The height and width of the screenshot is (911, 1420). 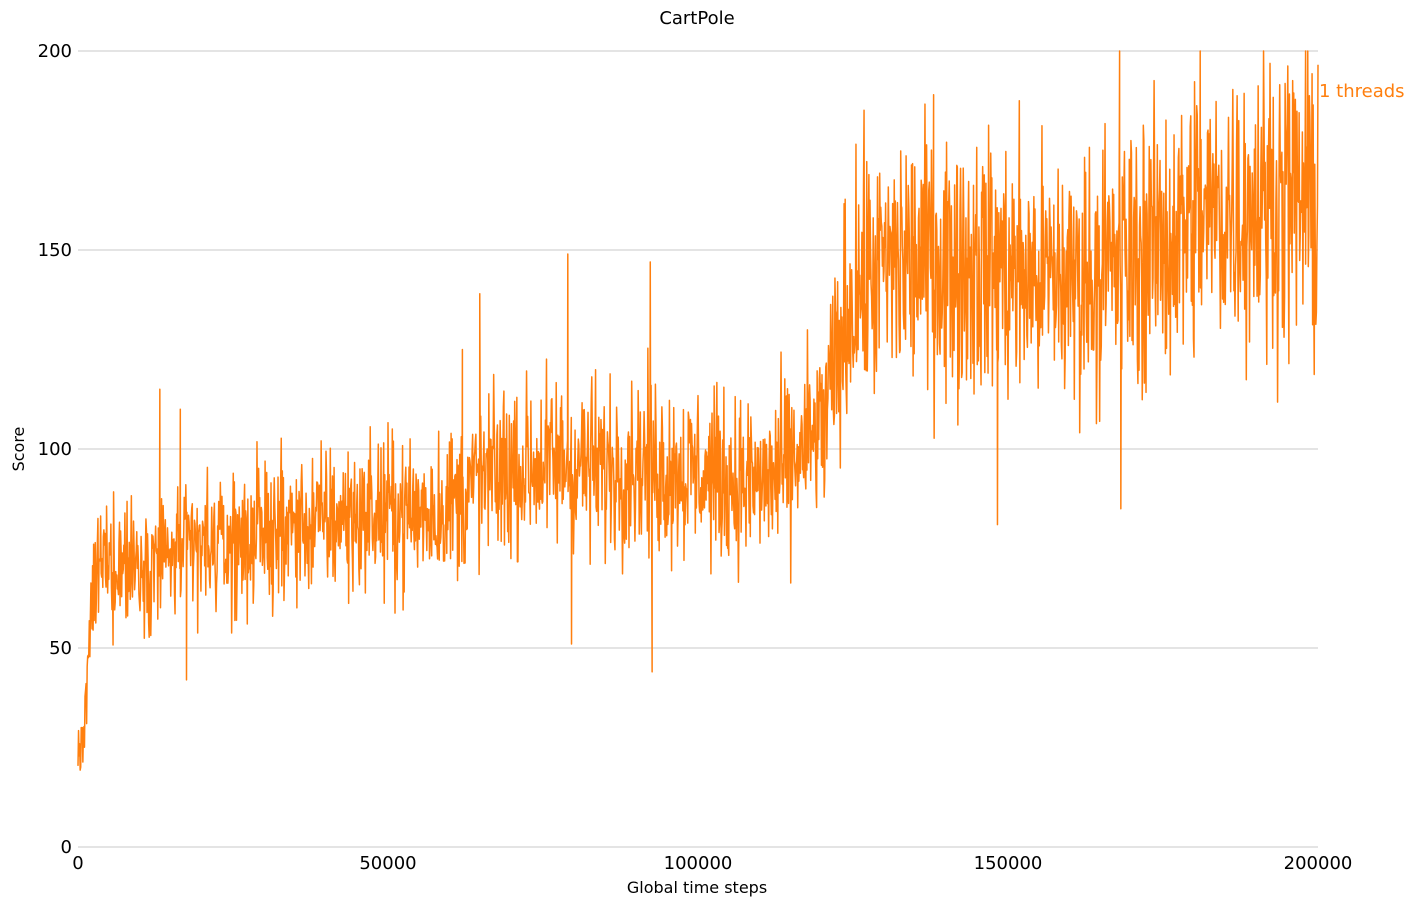 What do you see at coordinates (18, 449) in the screenshot?
I see `y-axis-title: Score` at bounding box center [18, 449].